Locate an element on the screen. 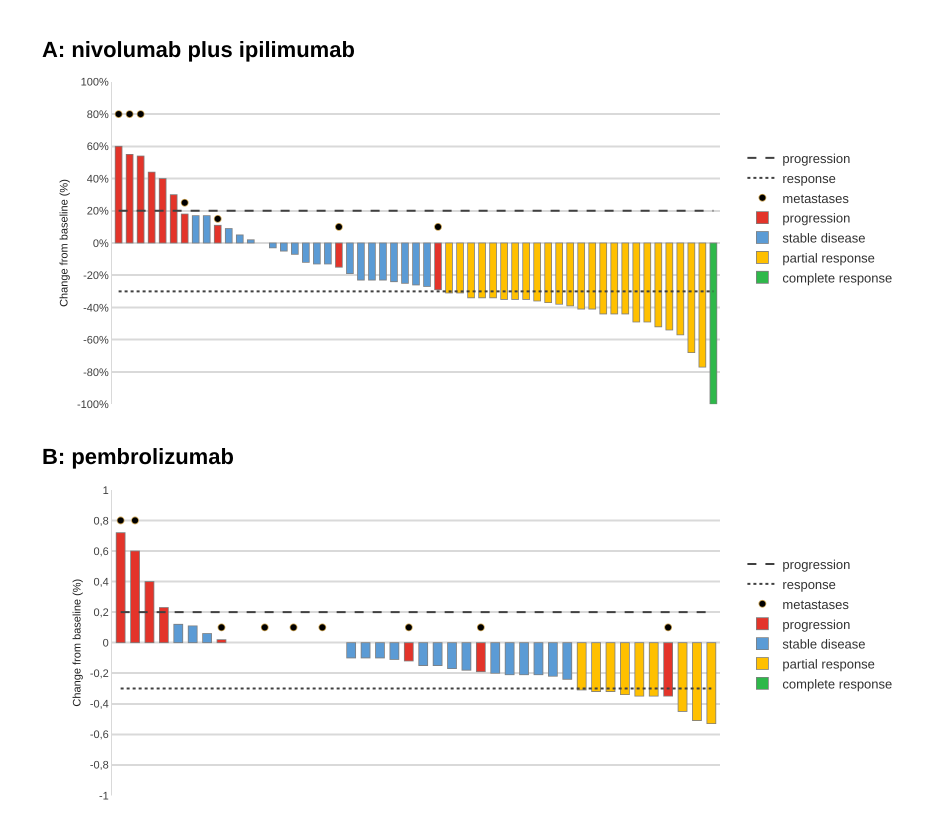 Image resolution: width=928 pixels, height=832 pixels. y-tick-label: 0,4 is located at coordinates (101, 582).